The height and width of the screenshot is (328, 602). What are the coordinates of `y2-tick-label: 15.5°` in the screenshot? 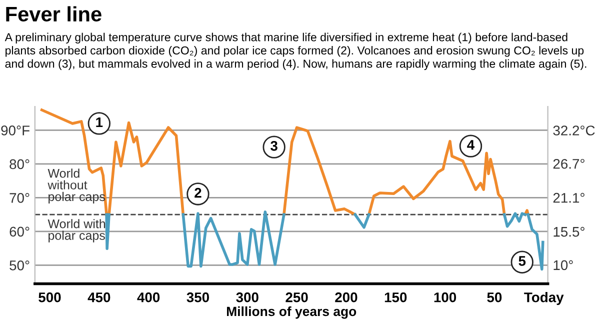 It's located at (569, 231).